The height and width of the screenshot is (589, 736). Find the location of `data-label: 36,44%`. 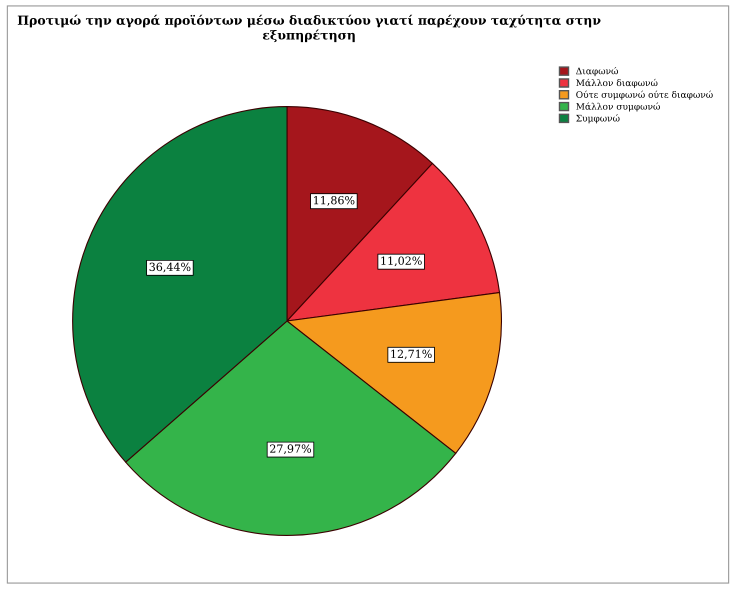

data-label: 36,44% is located at coordinates (170, 267).